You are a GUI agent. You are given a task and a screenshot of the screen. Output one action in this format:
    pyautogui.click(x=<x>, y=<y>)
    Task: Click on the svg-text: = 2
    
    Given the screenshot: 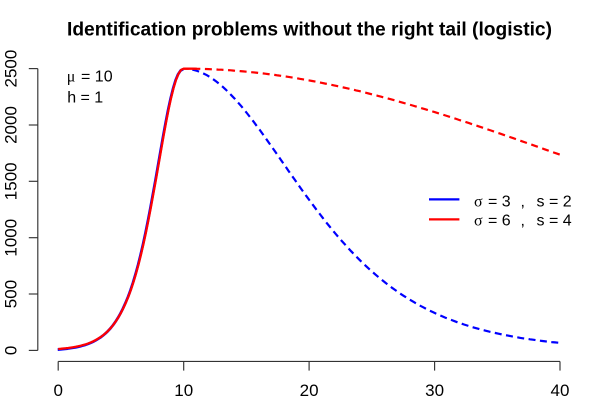 What is the action you would take?
    pyautogui.click(x=560, y=201)
    